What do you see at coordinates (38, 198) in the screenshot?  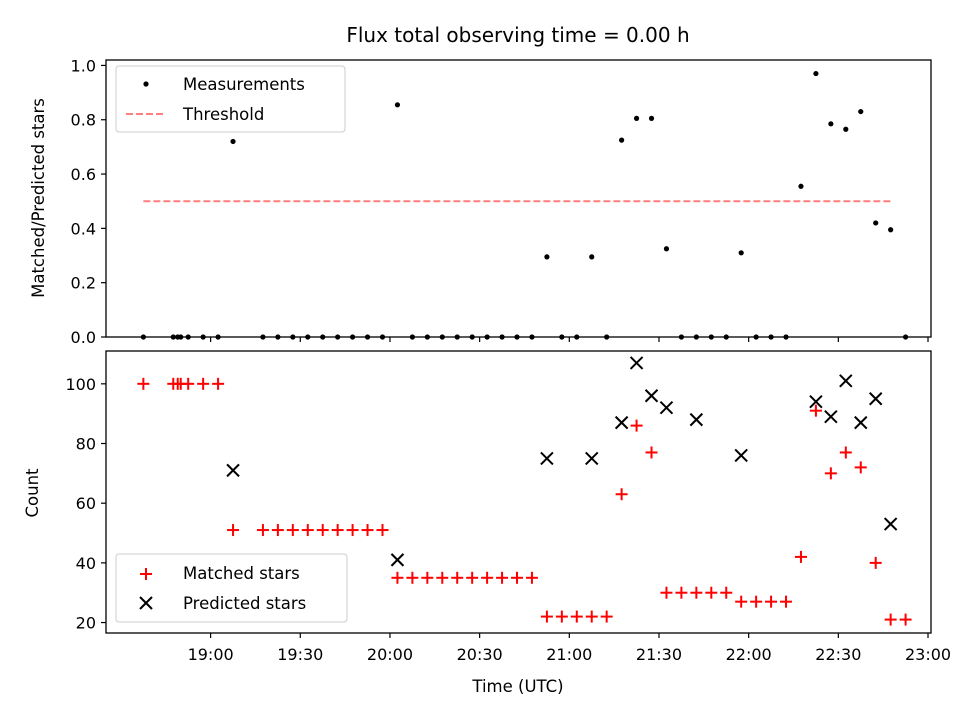 I see `ratio-y-axis-label: Matched/Predicted stars` at bounding box center [38, 198].